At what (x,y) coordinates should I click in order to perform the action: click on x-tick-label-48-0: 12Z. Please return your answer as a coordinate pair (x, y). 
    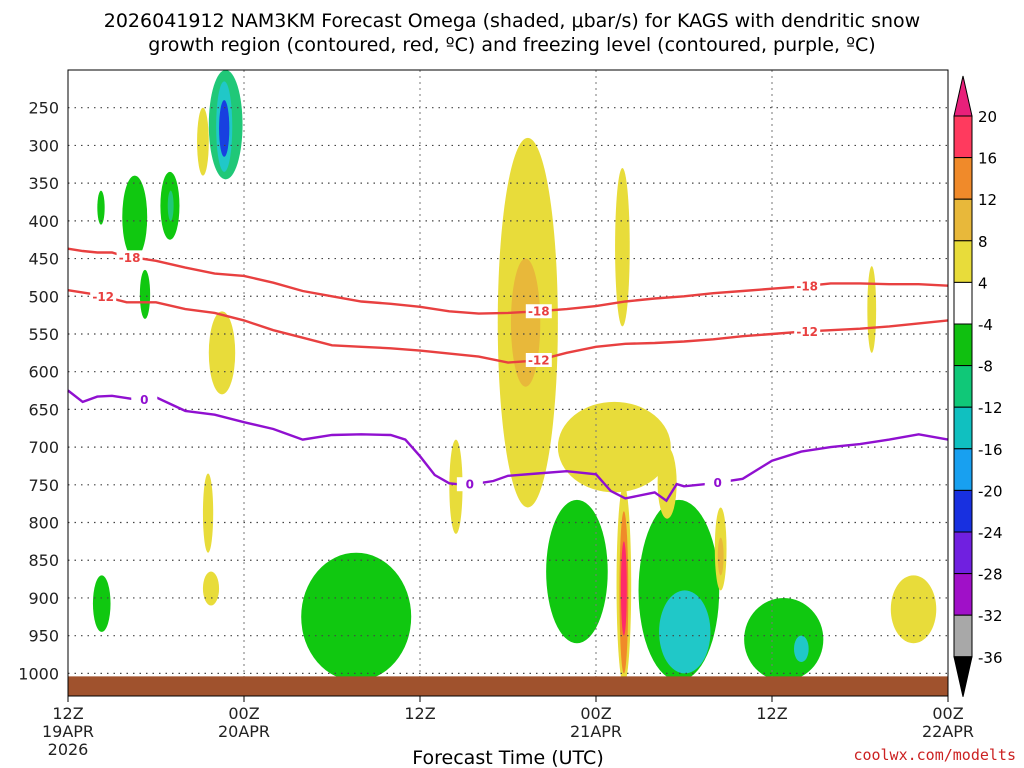
    Looking at the image, I should click on (771, 713).